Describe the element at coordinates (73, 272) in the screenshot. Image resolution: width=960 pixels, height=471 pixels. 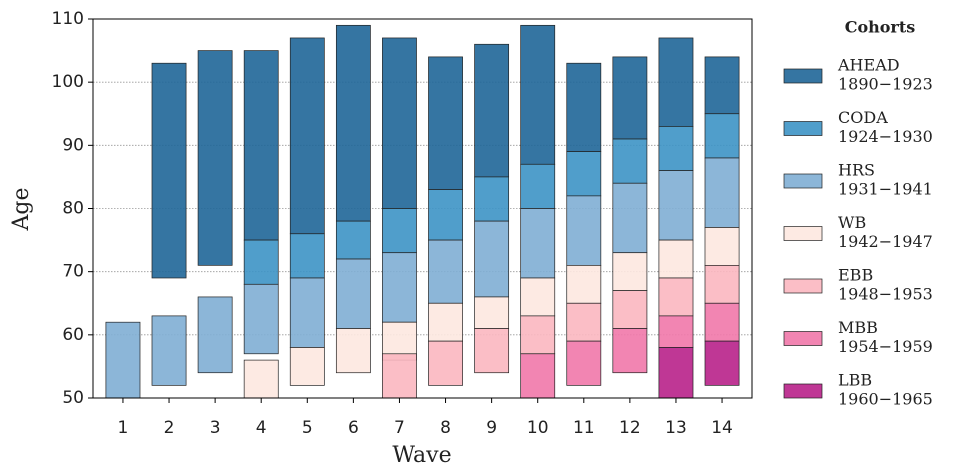
I see `y-tick-label: 70` at that location.